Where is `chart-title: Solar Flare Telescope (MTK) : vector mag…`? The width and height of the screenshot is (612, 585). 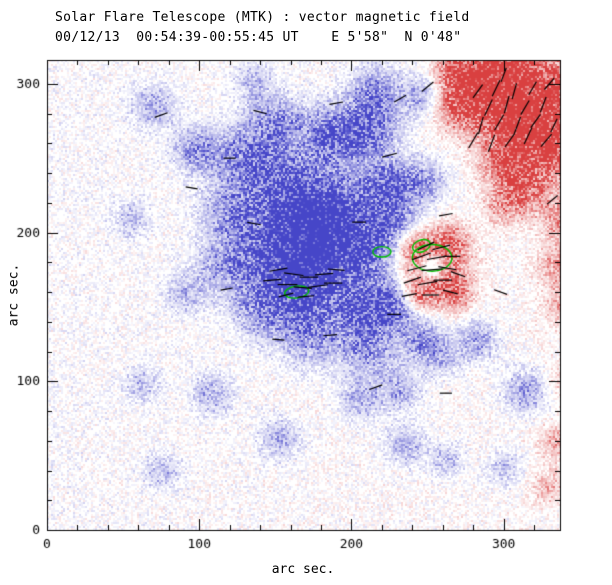 chart-title: Solar Flare Telescope (MTK) : vector mag… is located at coordinates (262, 17).